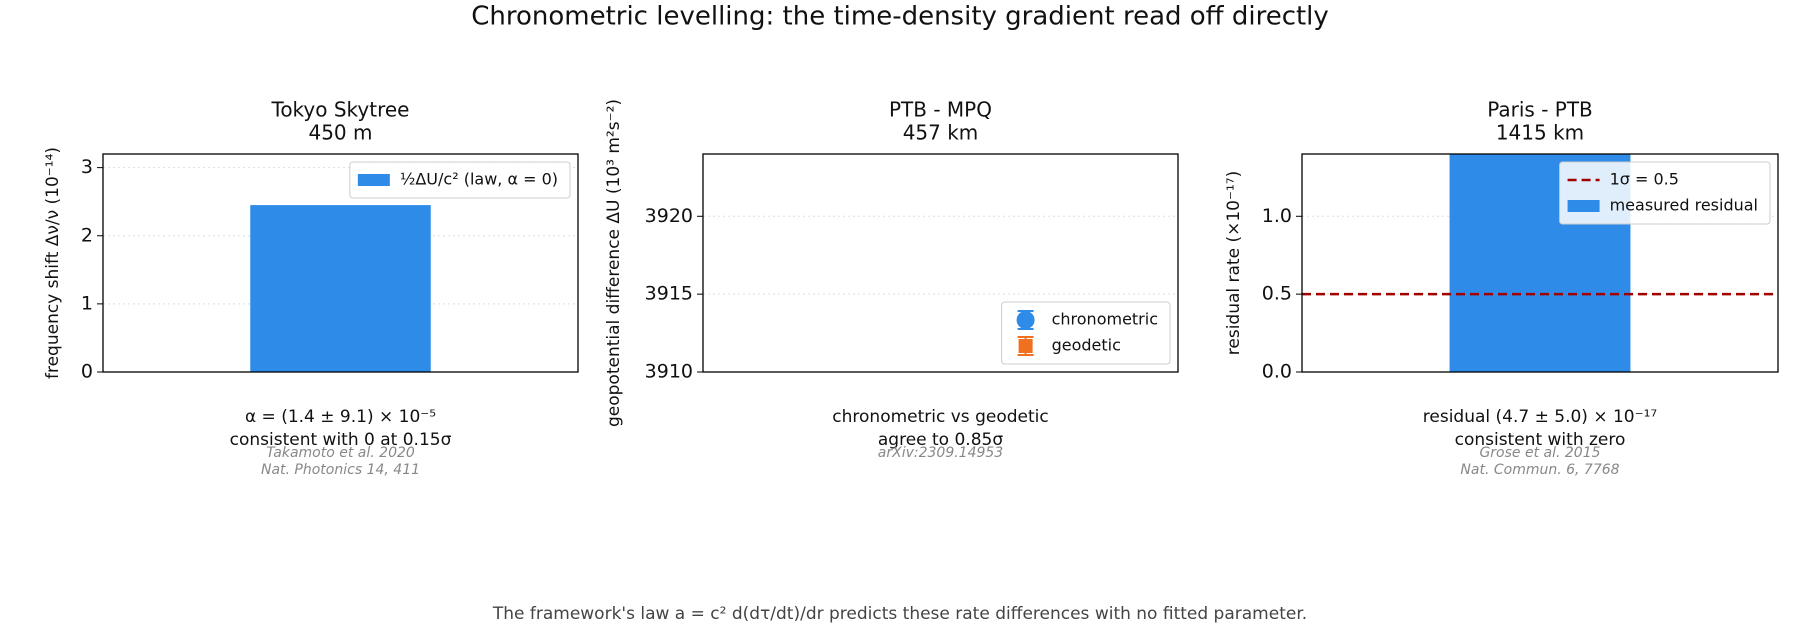  I want to click on y-axis-label: residual rate (×10⁻¹⁷), so click(1234, 263).